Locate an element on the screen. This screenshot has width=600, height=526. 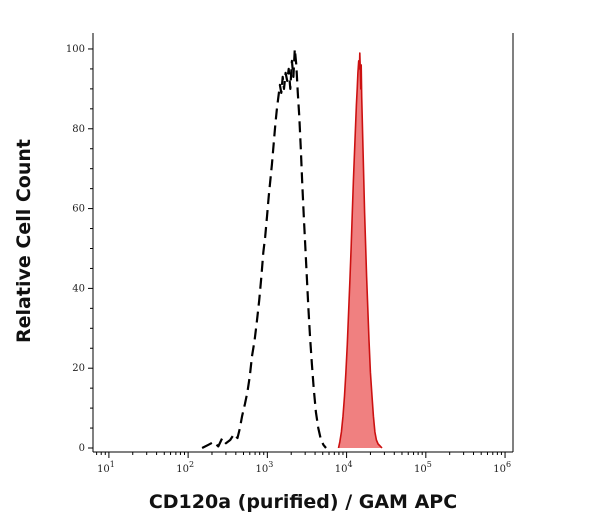
y-axis-title: Relative Cell Count is located at coordinates (24, 241).